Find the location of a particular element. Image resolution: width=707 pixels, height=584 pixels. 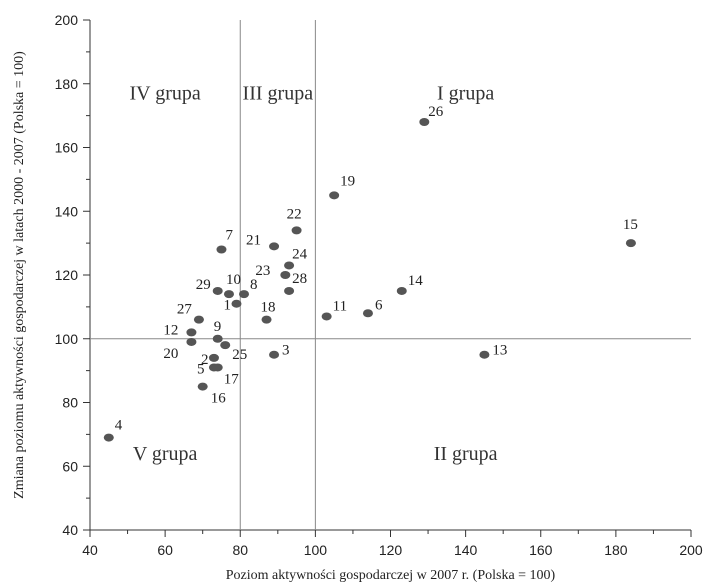

data-point-label: 7 is located at coordinates (229, 236).